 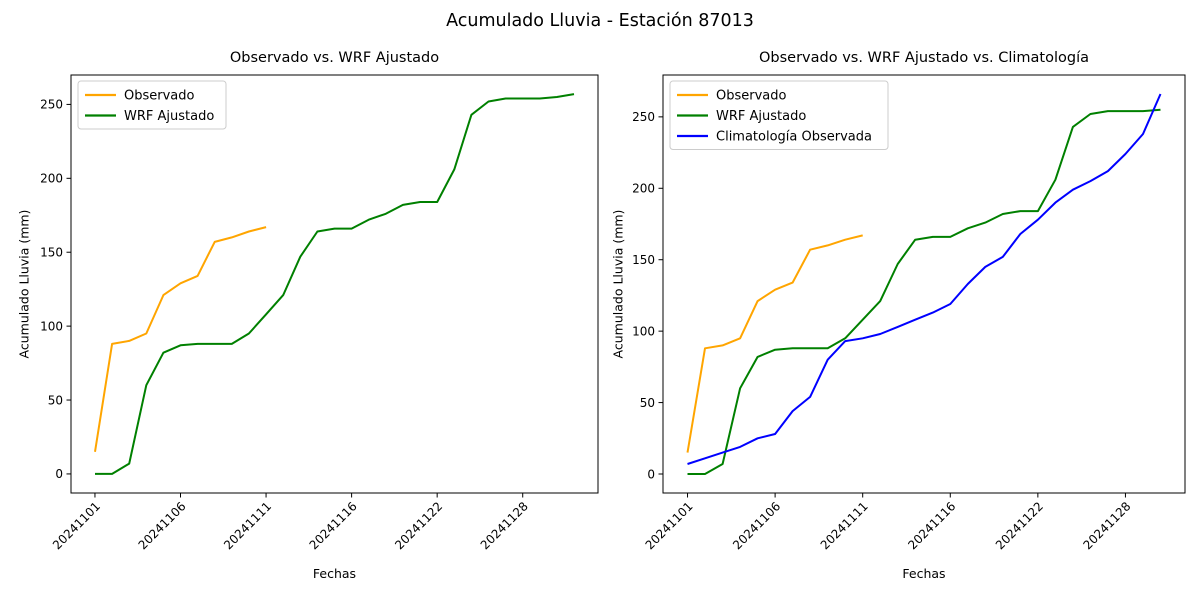 I want to click on right-x-axis-label: Fechas, so click(x=924, y=573).